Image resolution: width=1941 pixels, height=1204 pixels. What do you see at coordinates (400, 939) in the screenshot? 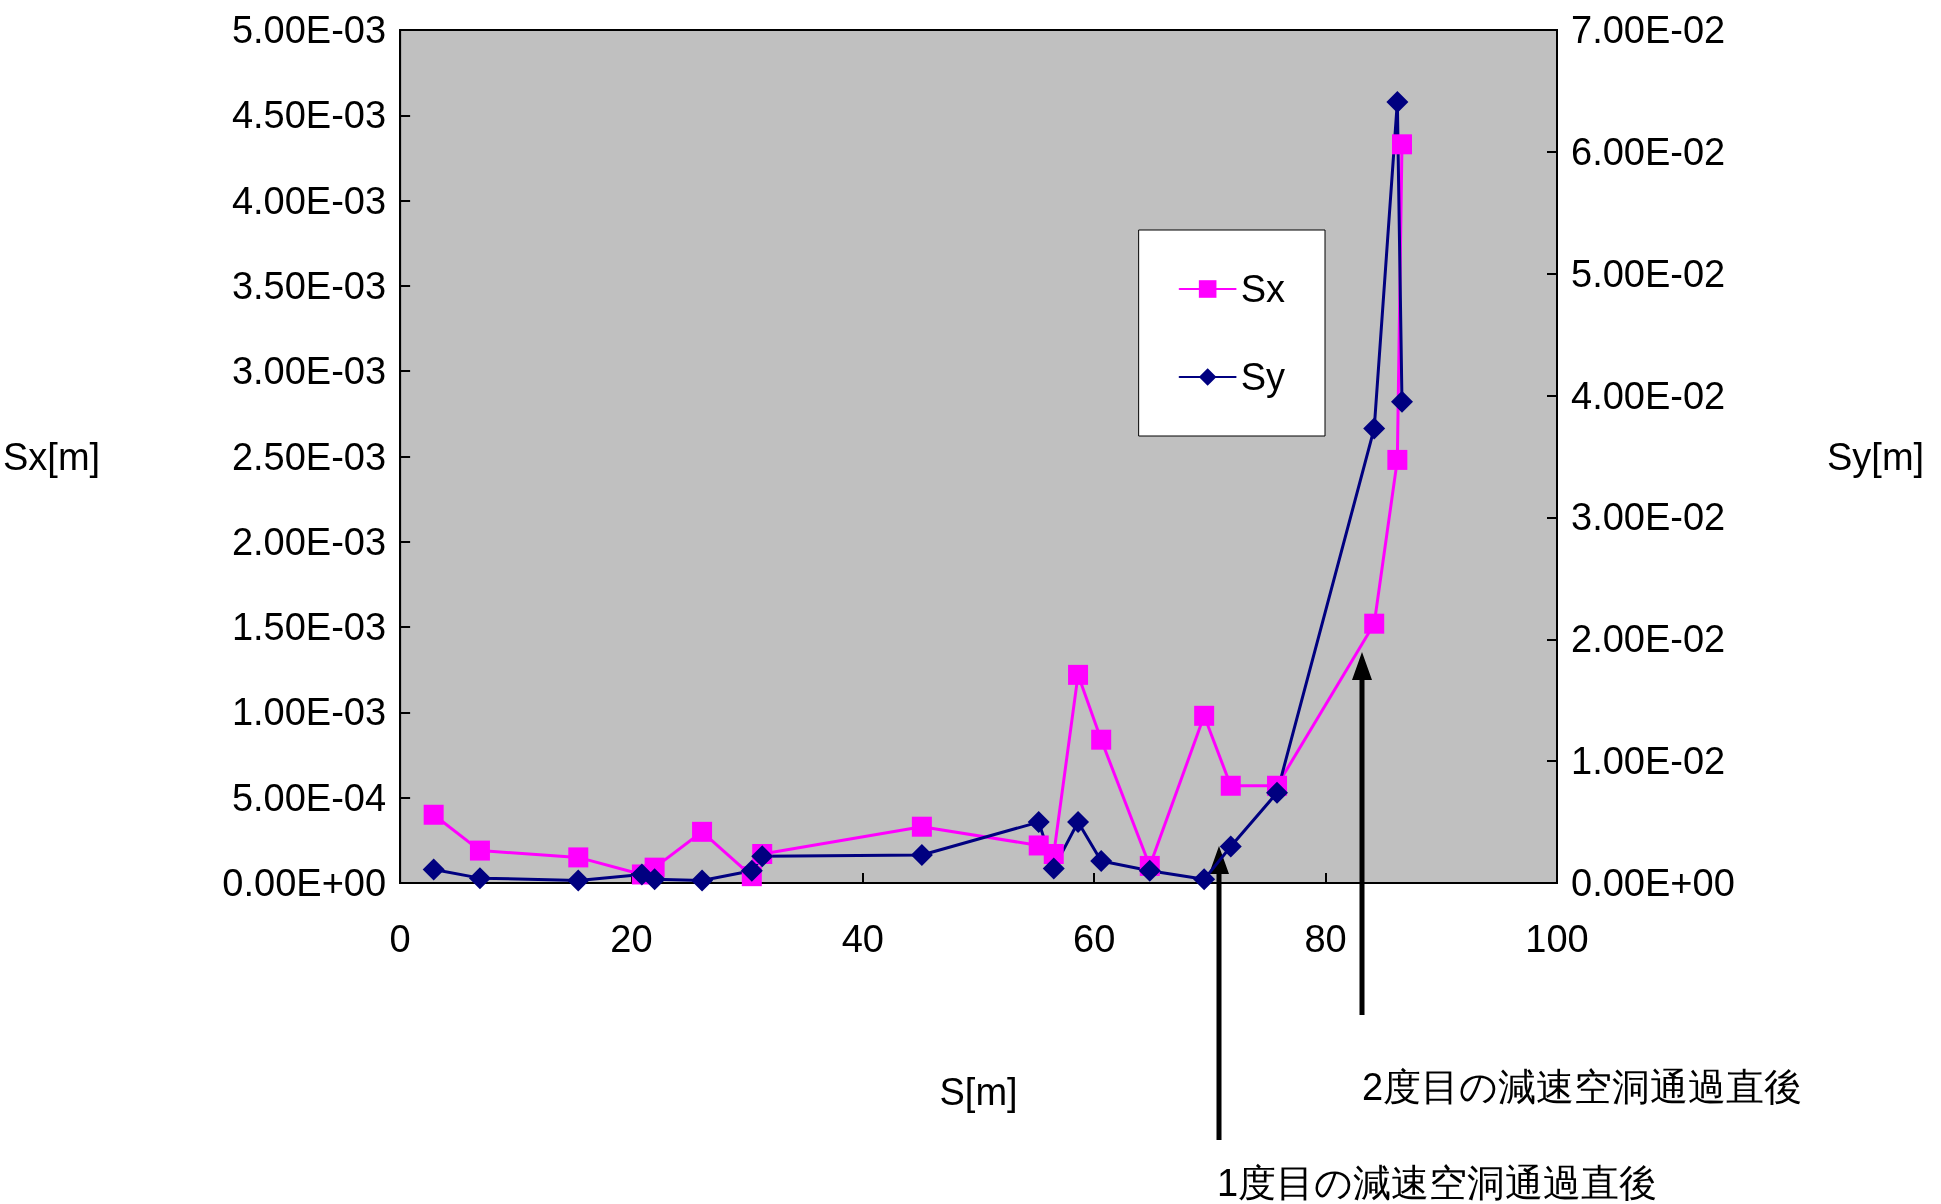
I see `x-tick-label: 0` at bounding box center [400, 939].